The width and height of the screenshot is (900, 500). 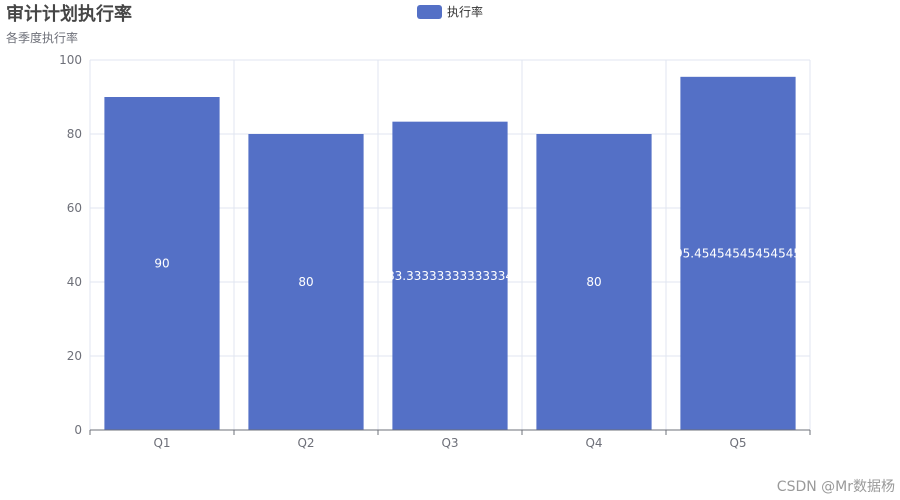 I want to click on chart-title: 审计计划执行率, so click(x=69, y=14).